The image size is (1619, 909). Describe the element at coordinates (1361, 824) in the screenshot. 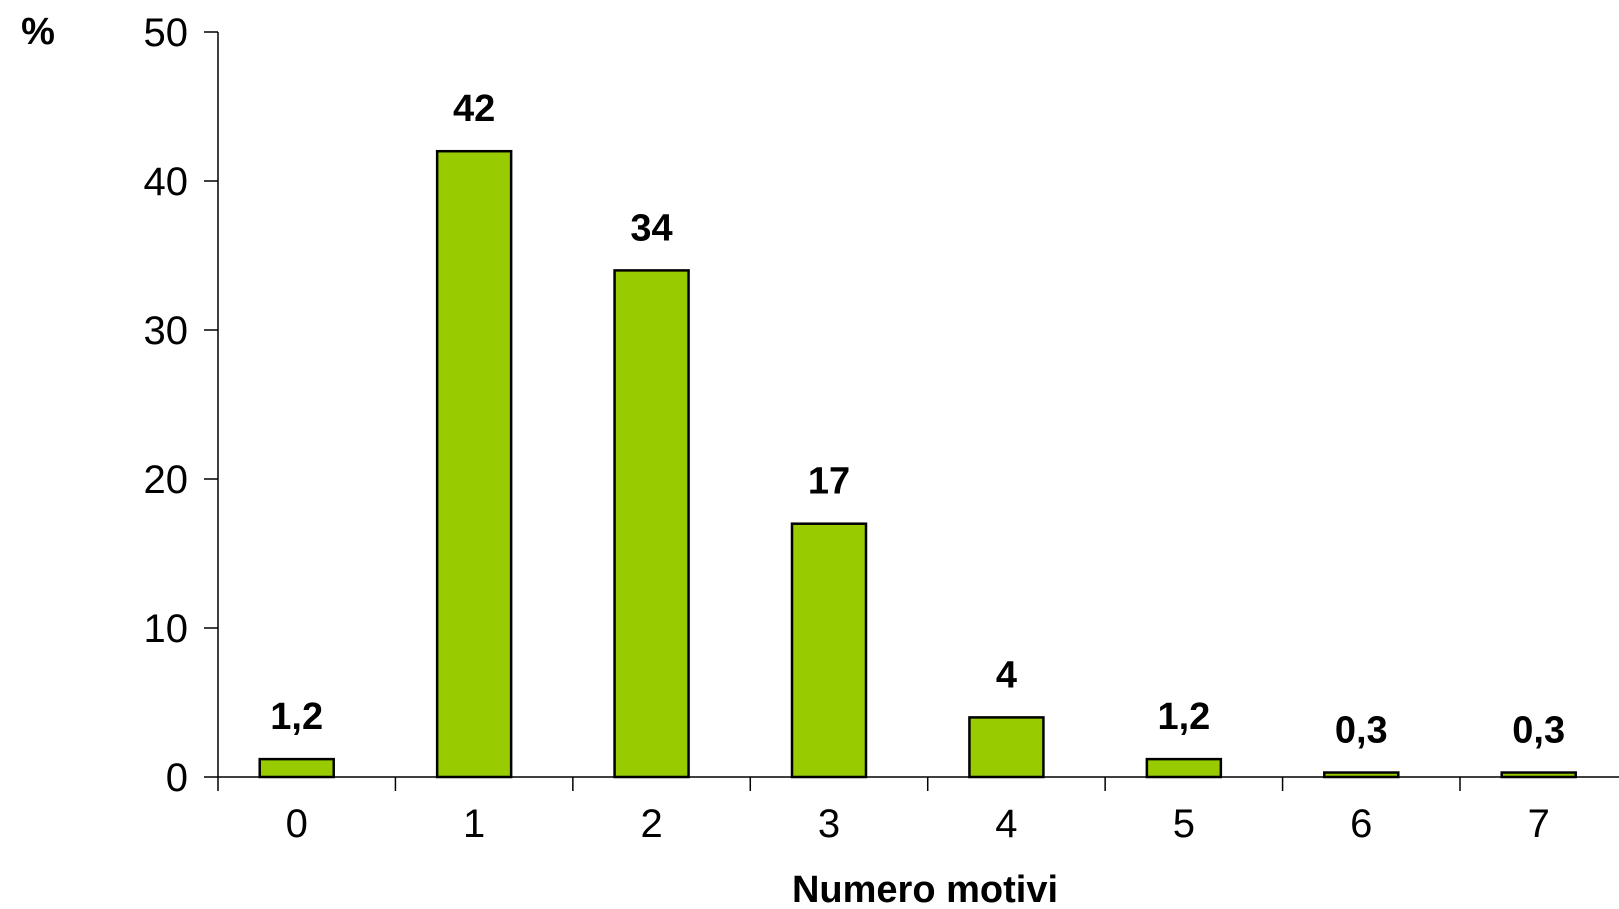

I see `x-tick-label: 6` at that location.